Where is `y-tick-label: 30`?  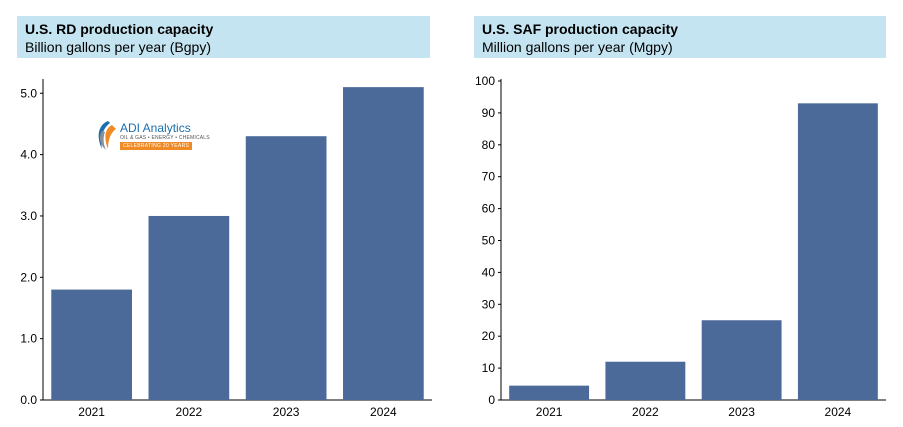 y-tick-label: 30 is located at coordinates (489, 304).